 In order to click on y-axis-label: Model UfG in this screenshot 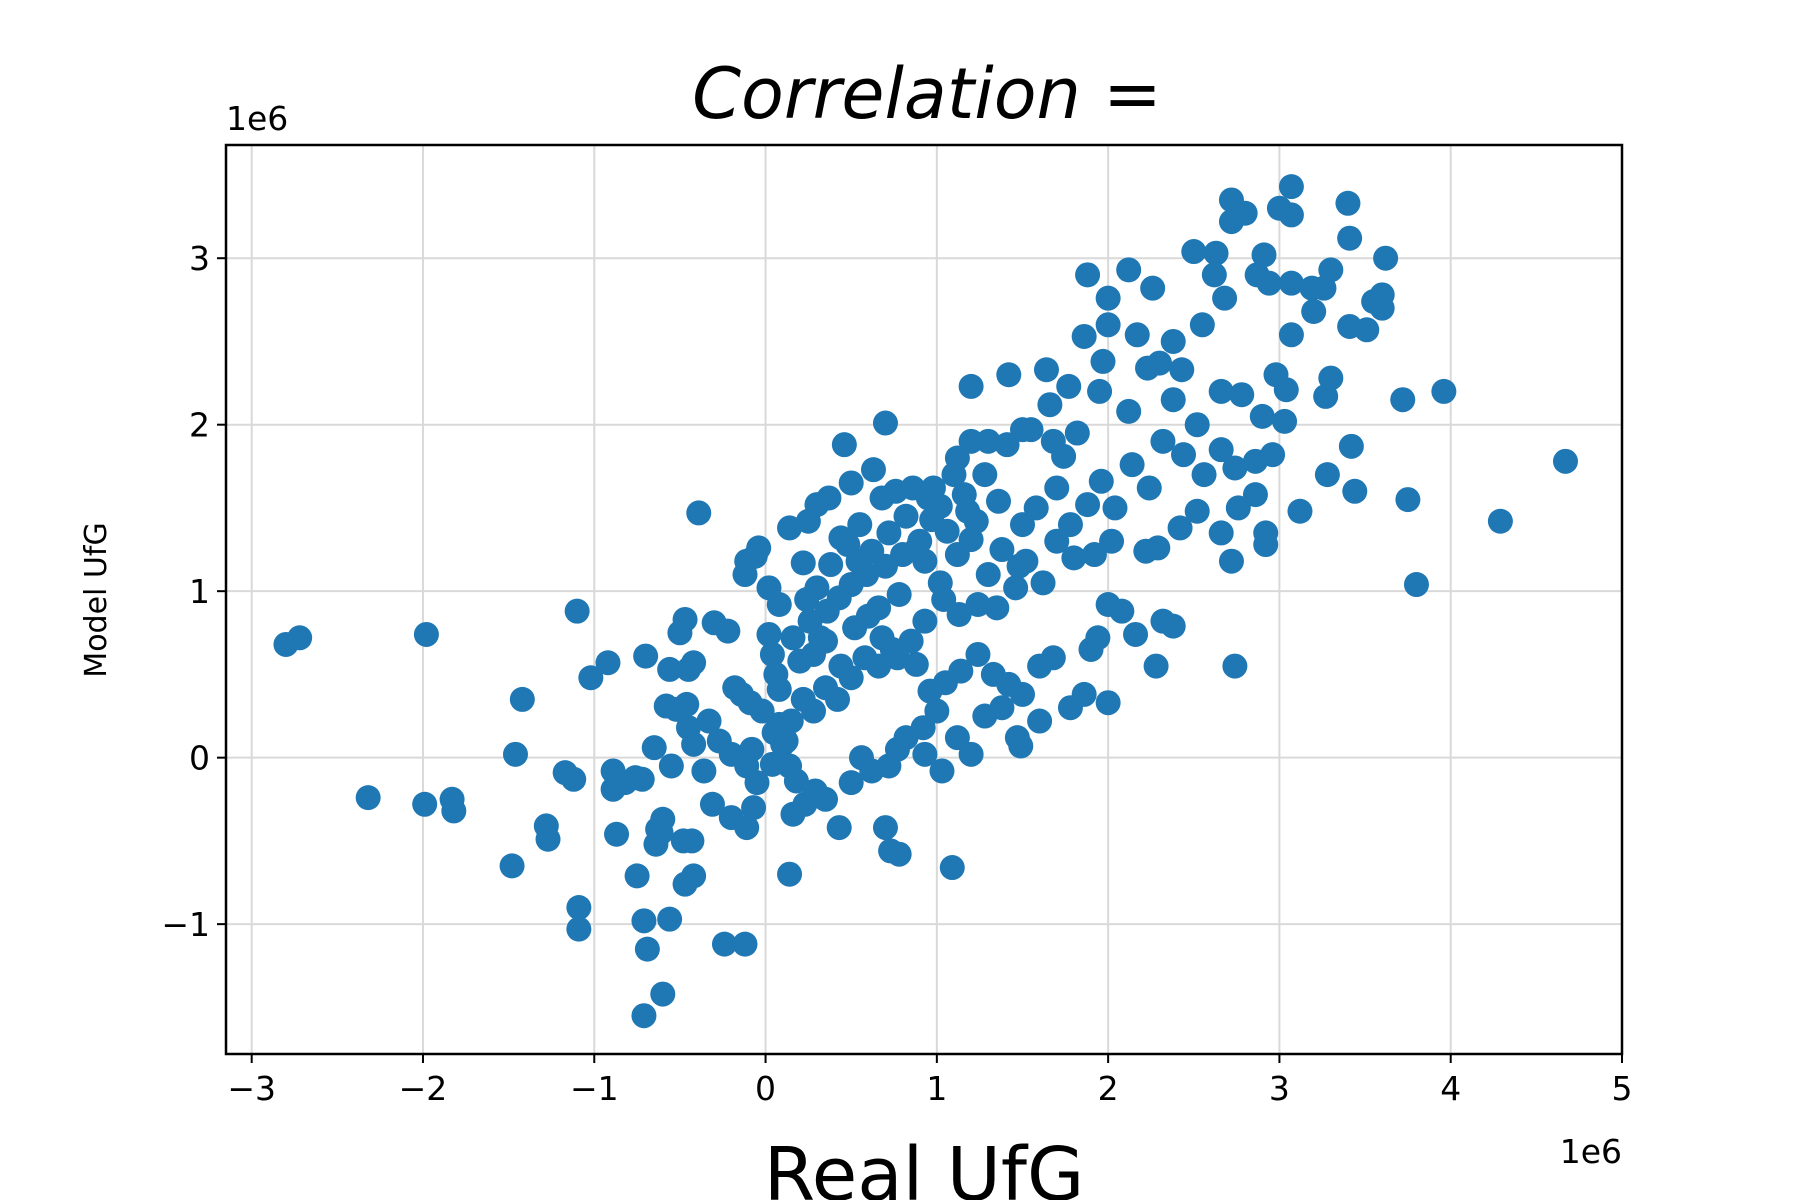, I will do `click(96, 599)`.